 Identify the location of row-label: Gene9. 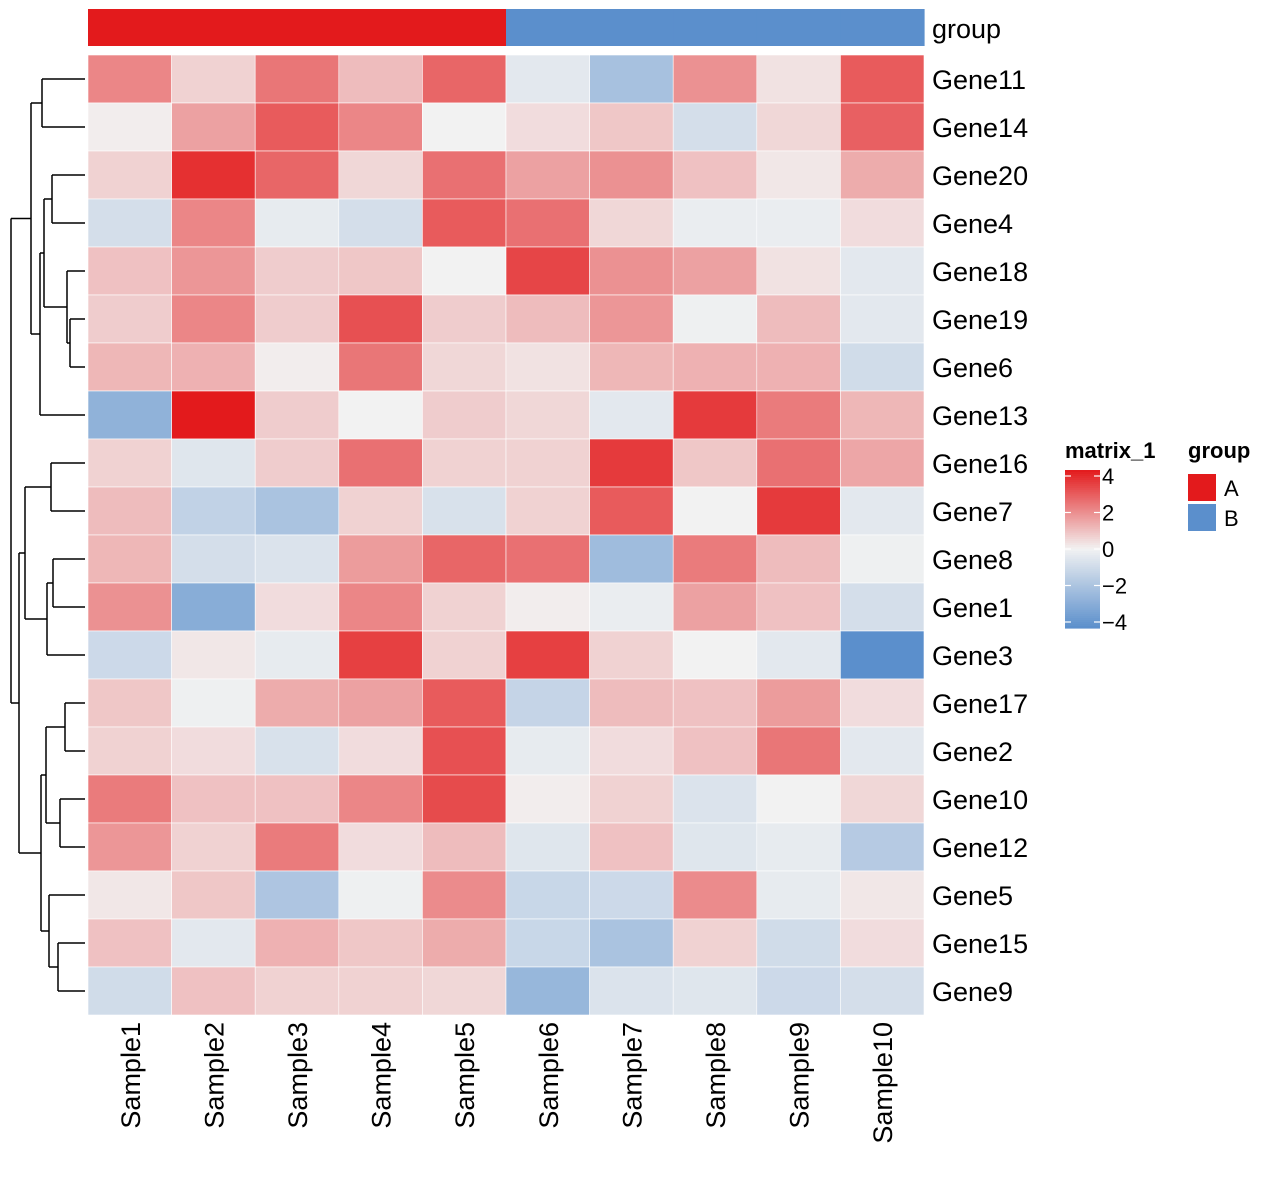
(972, 992).